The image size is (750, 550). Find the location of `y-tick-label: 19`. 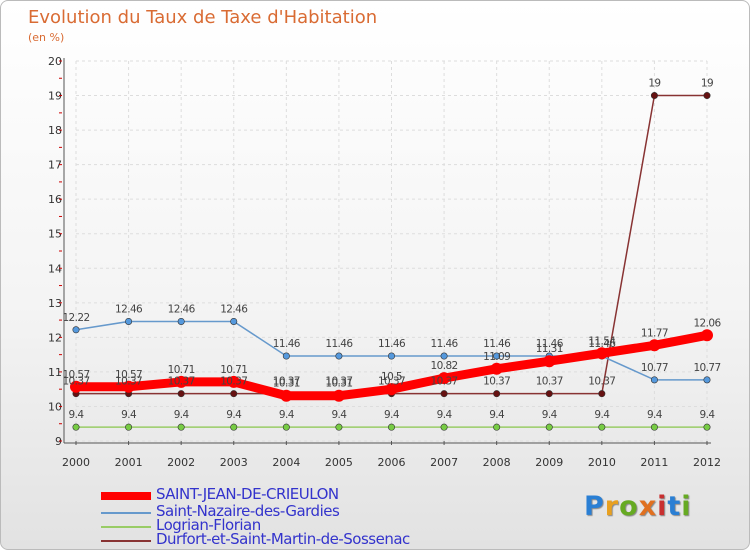

y-tick-label: 19 is located at coordinates (55, 96).